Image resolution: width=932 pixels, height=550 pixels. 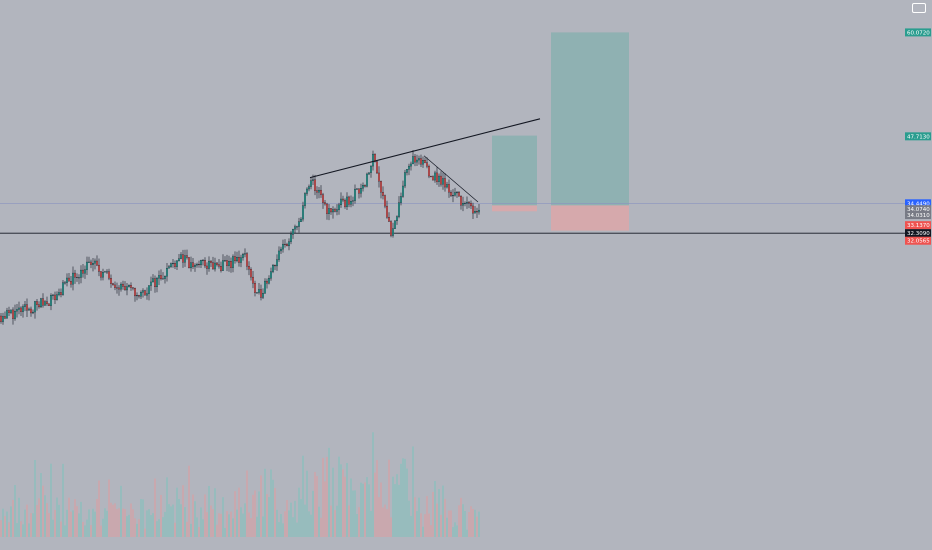 What do you see at coordinates (918, 136) in the screenshot?
I see `price-tag: 47.7130` at bounding box center [918, 136].